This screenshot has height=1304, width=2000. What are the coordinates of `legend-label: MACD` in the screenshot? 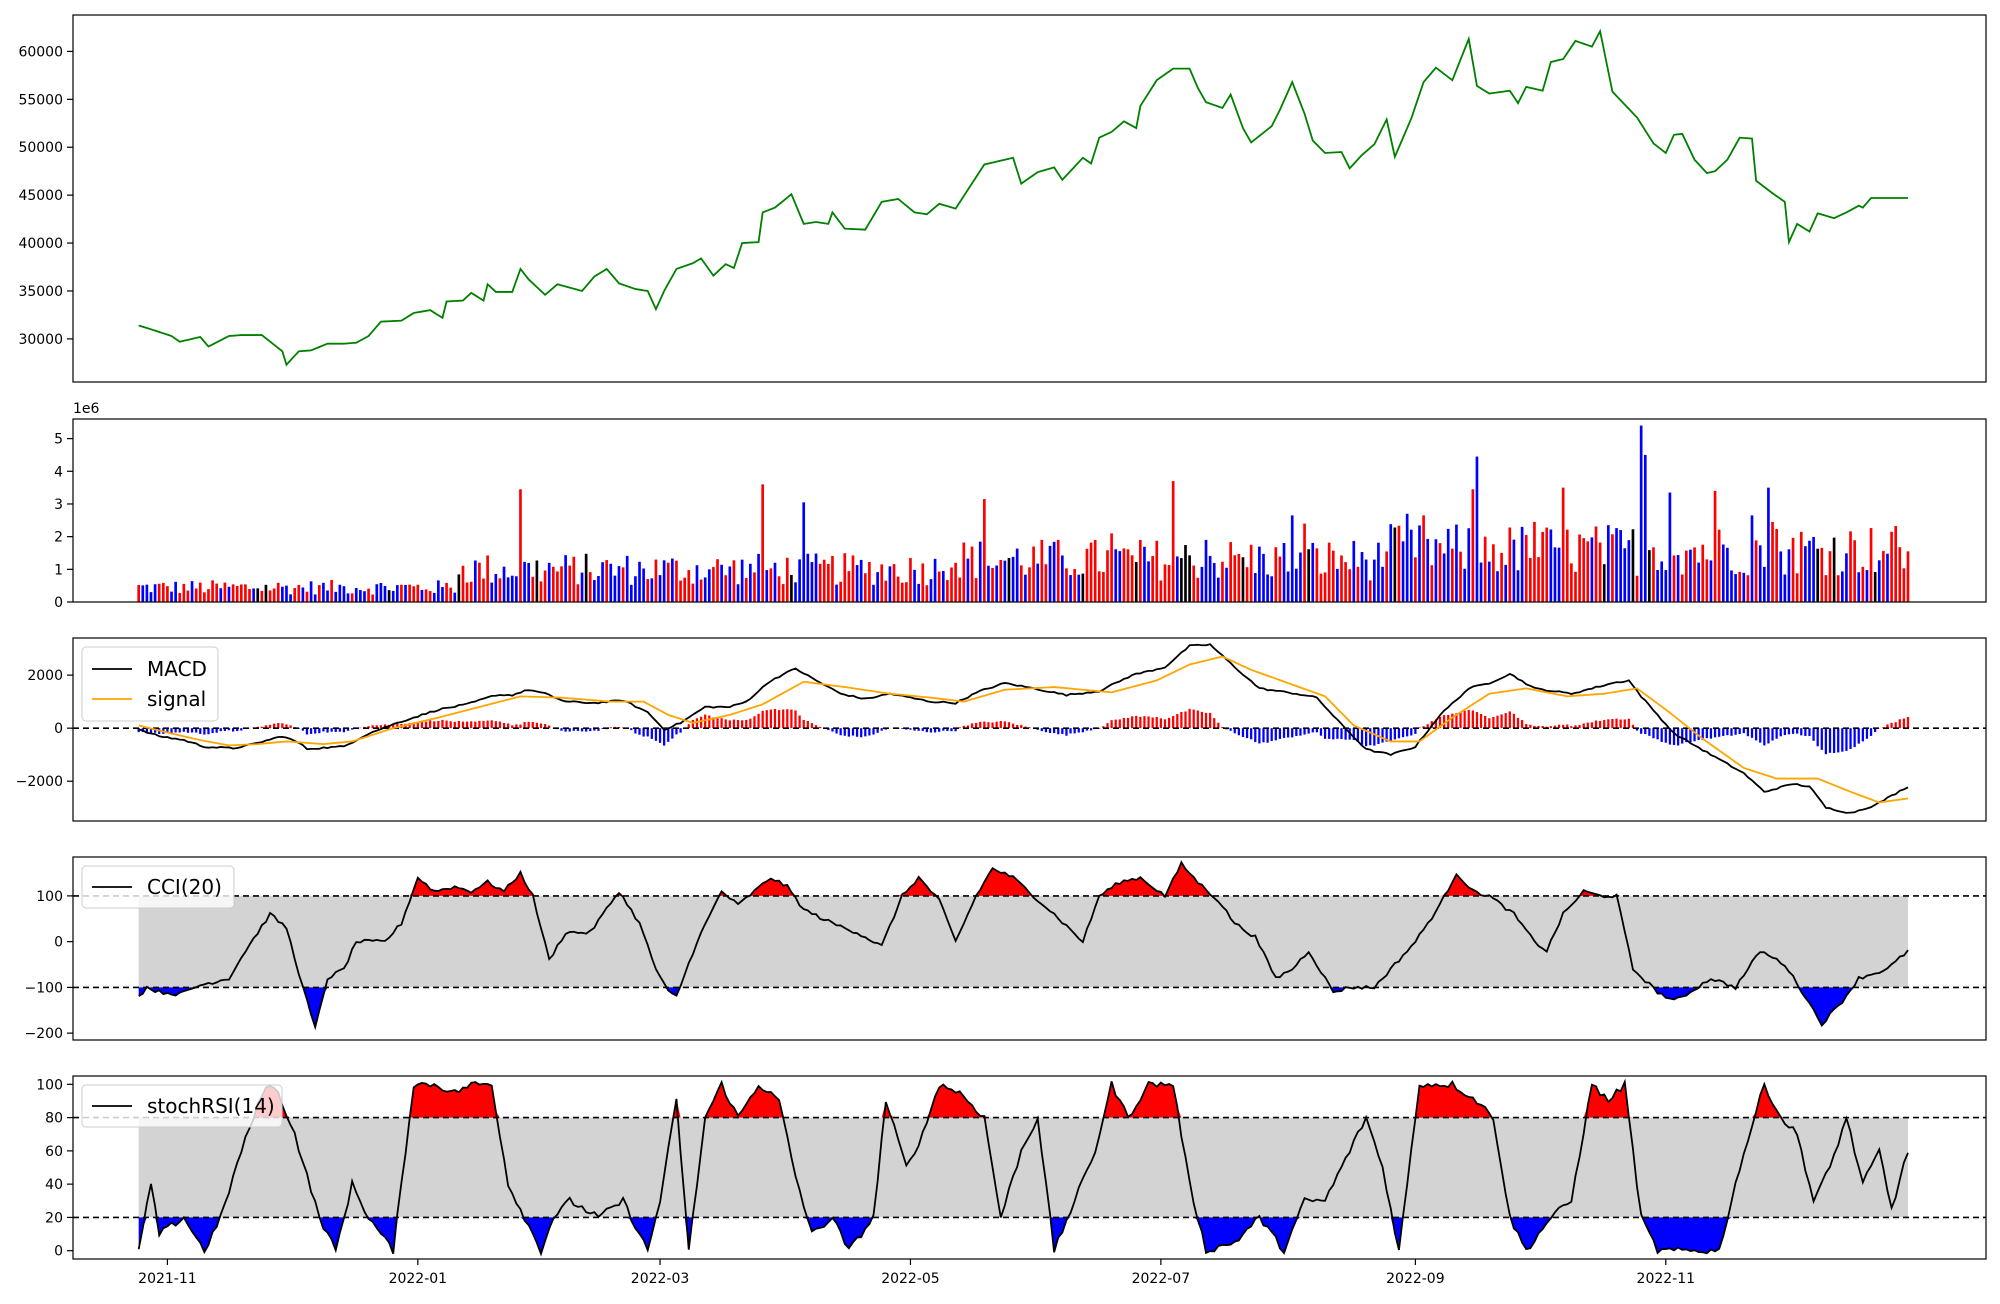 It's located at (177, 669).